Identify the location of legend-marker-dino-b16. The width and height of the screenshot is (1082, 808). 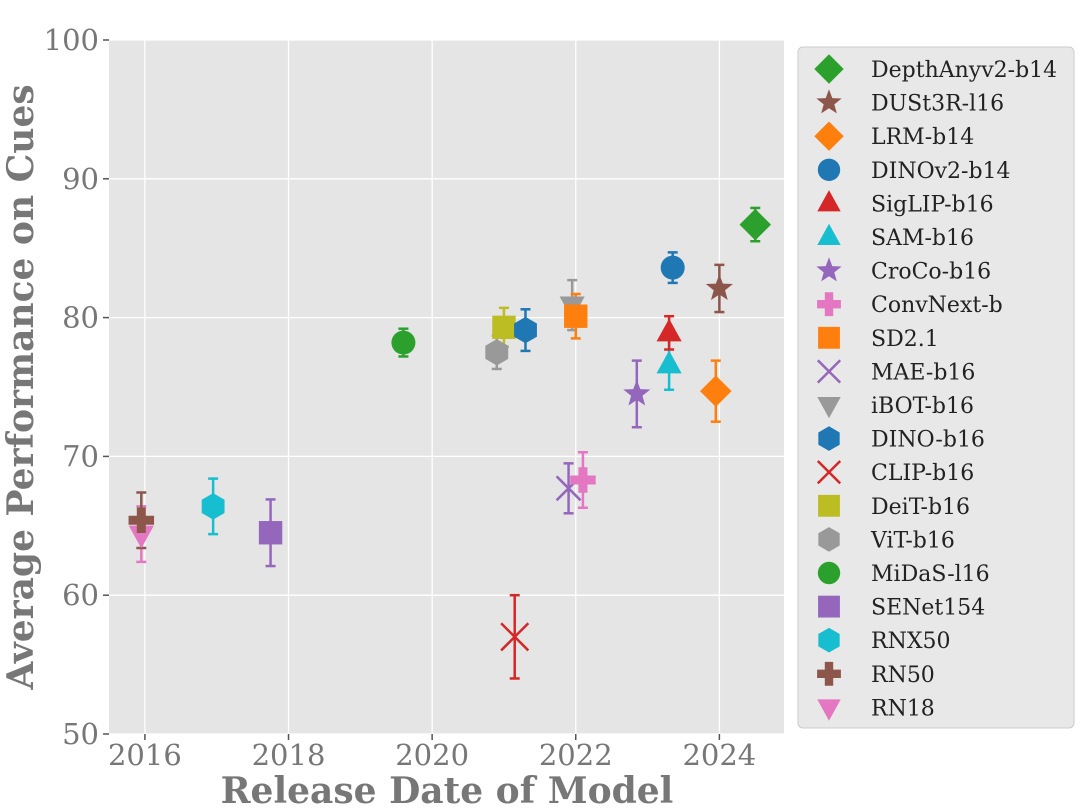
(829, 438).